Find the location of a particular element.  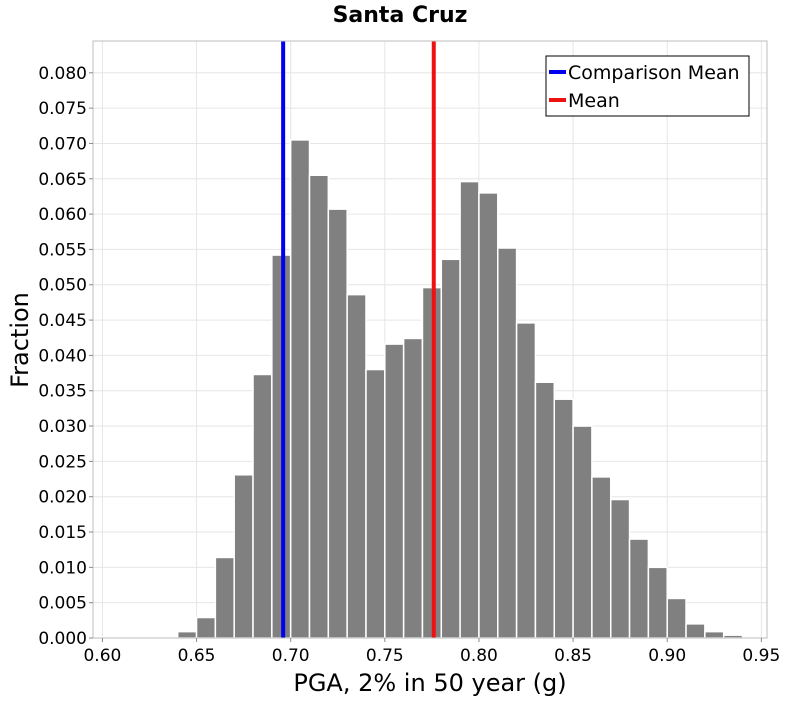

x-tick-label: 0.85 is located at coordinates (573, 656).